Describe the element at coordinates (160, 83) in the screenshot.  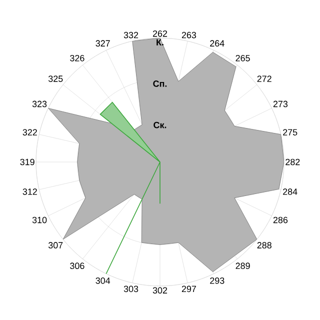
I see `y-tick-label: Сп.` at that location.